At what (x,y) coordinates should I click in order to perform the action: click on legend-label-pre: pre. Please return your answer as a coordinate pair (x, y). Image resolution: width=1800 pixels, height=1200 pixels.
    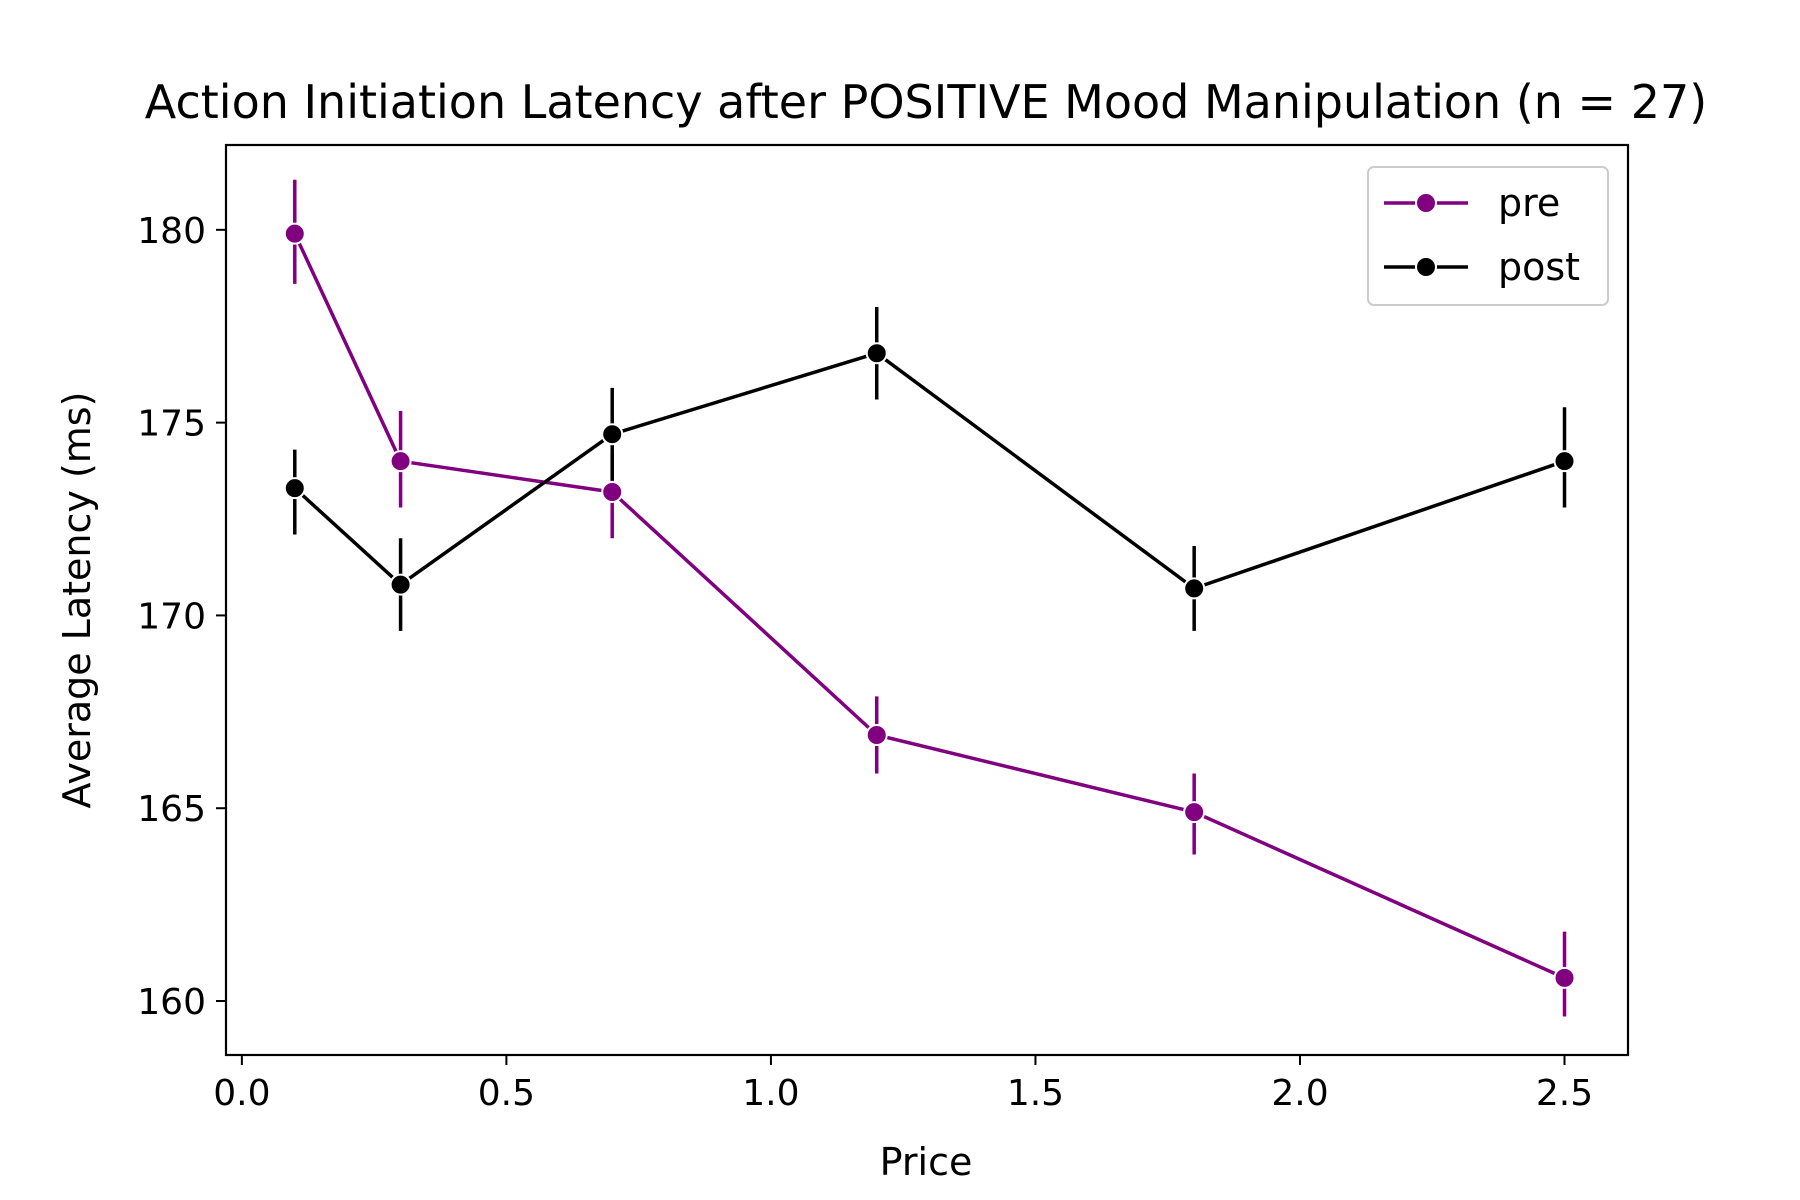
    Looking at the image, I should click on (1529, 203).